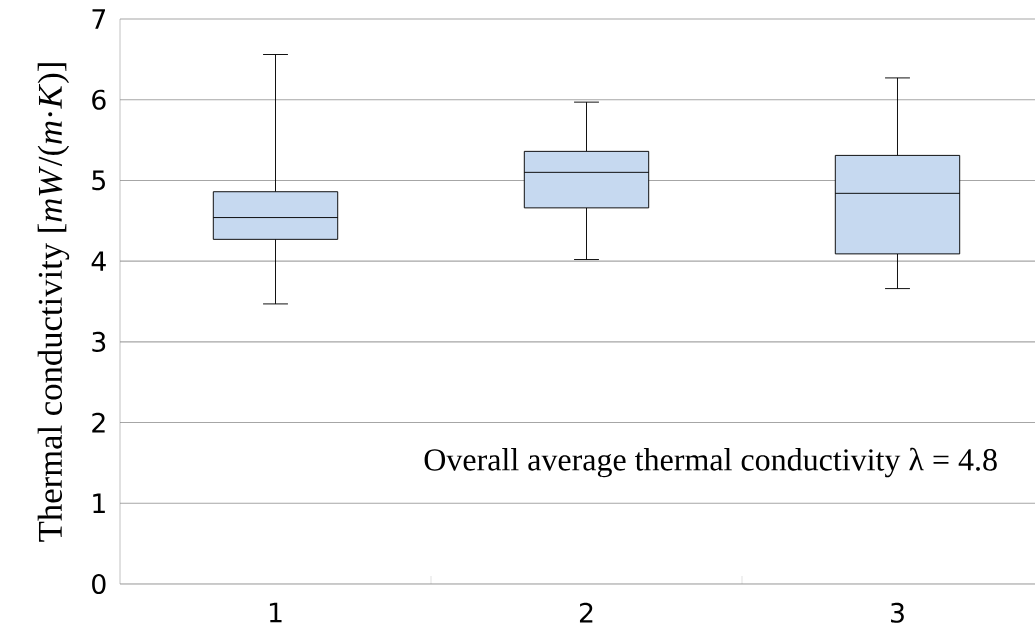 The image size is (1035, 642). Describe the element at coordinates (275, 612) in the screenshot. I see `x-tick-label: 1` at that location.